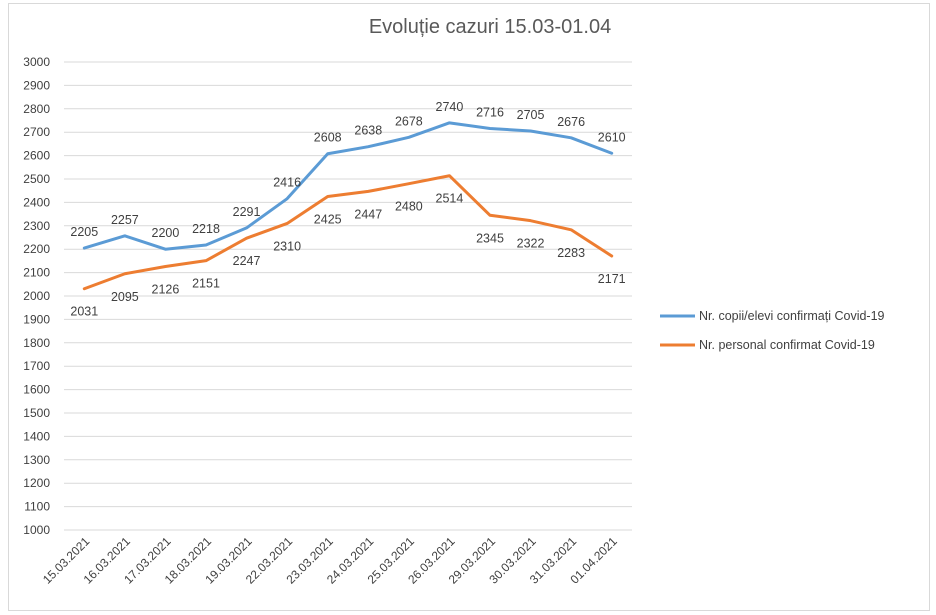 The width and height of the screenshot is (936, 615). What do you see at coordinates (36, 366) in the screenshot?
I see `y-tick-label: 1700` at bounding box center [36, 366].